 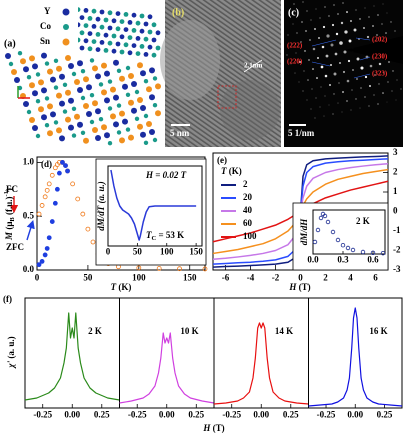 What do you see at coordinates (395, 152) in the screenshot?
I see `y-tick-label: 3` at bounding box center [395, 152].